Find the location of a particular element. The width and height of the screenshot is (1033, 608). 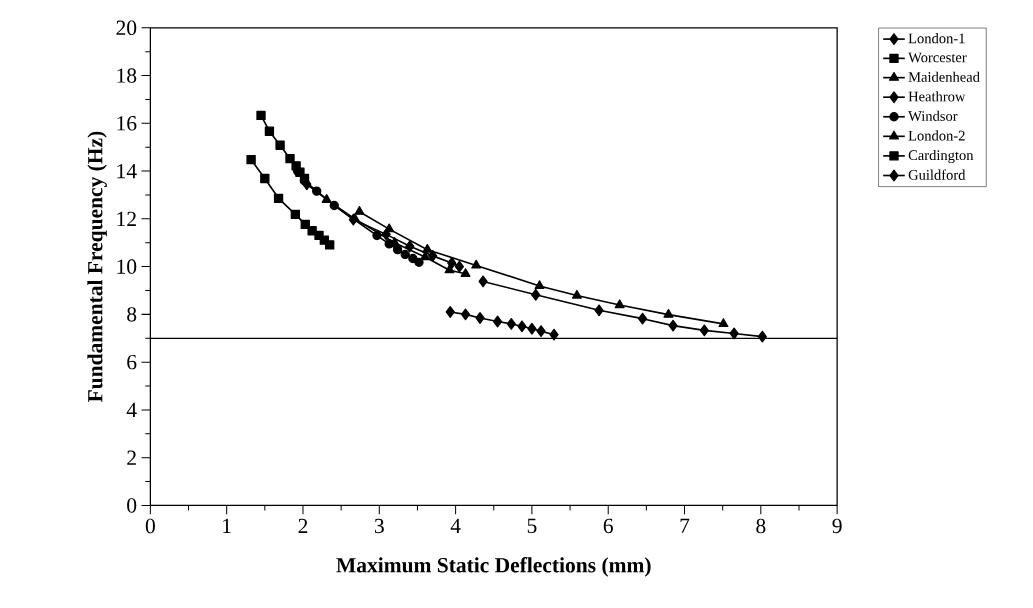

legend-label: Guildford is located at coordinates (937, 174).